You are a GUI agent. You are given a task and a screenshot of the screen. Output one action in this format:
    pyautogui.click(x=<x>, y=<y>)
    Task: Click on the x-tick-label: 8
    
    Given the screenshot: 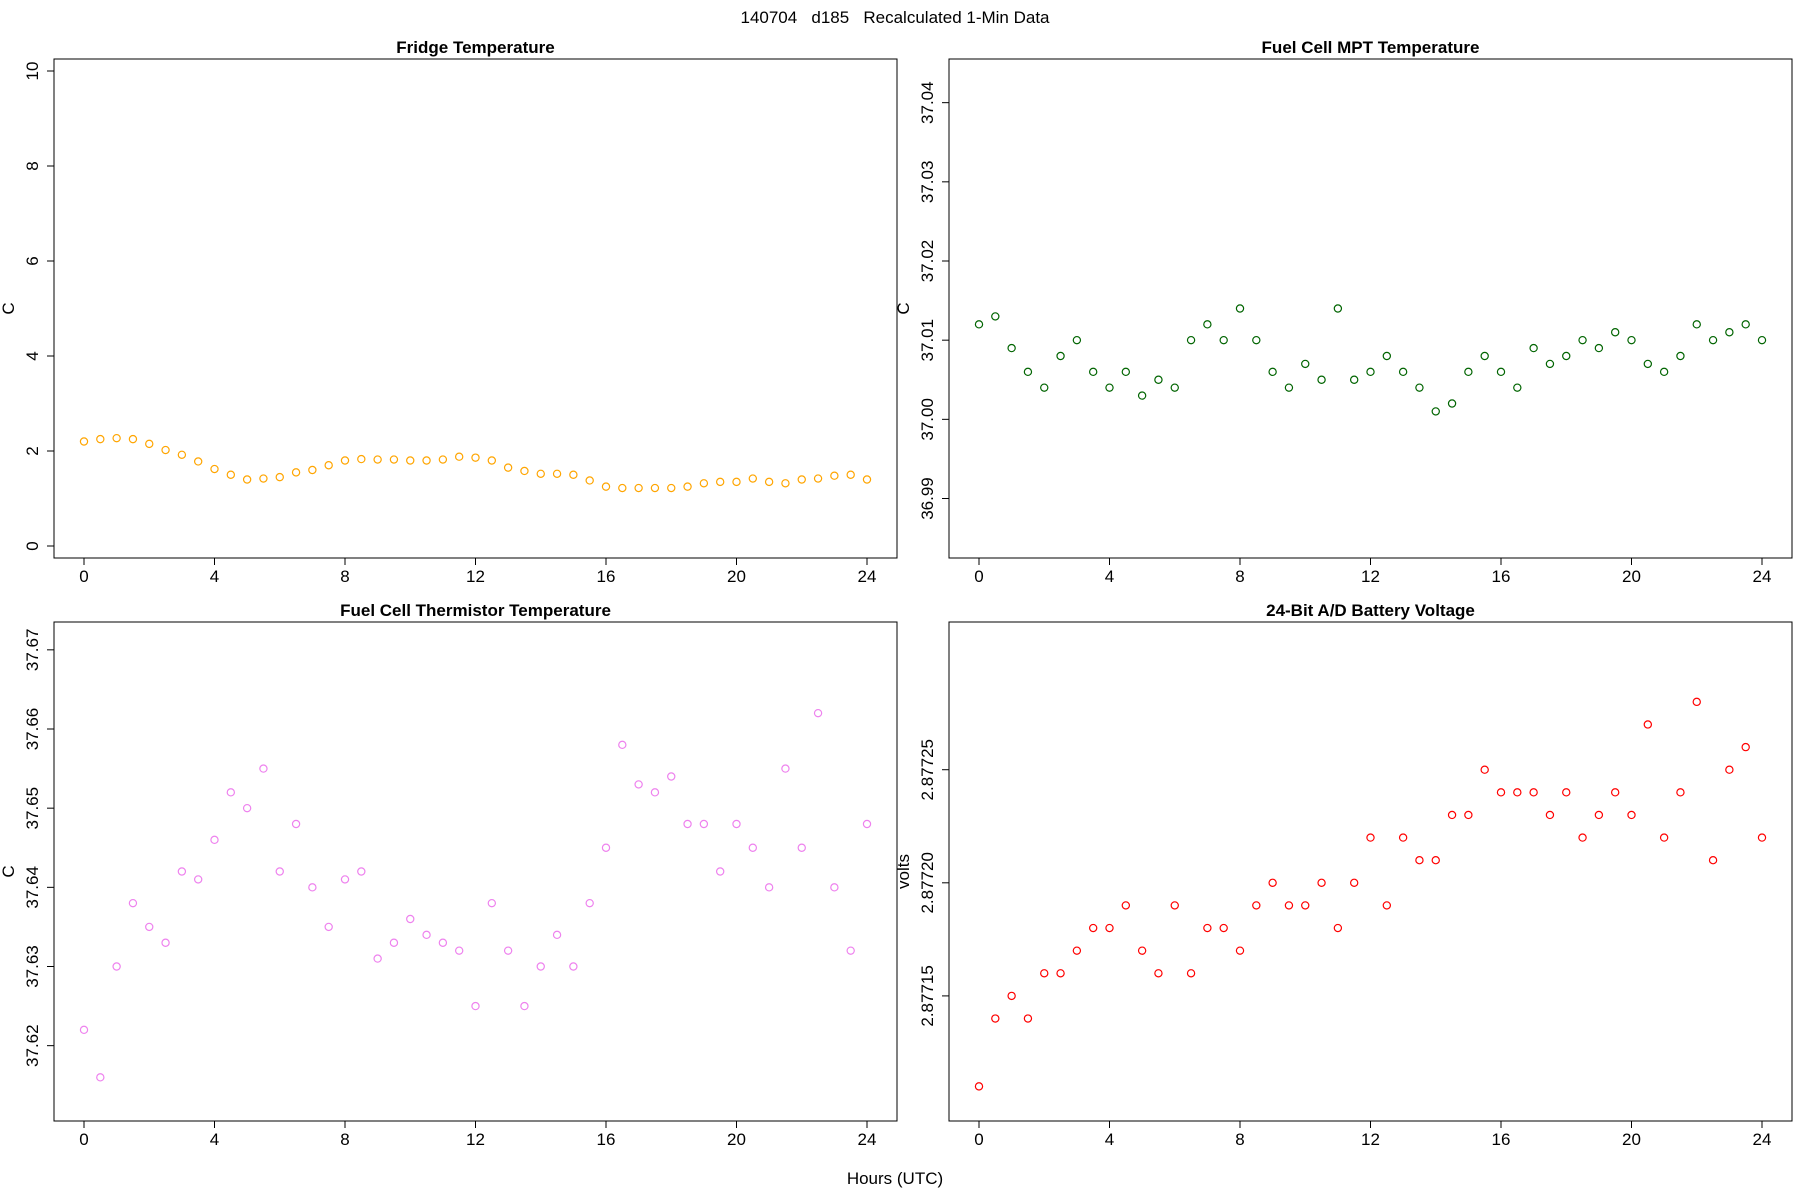 What is the action you would take?
    pyautogui.click(x=1239, y=576)
    